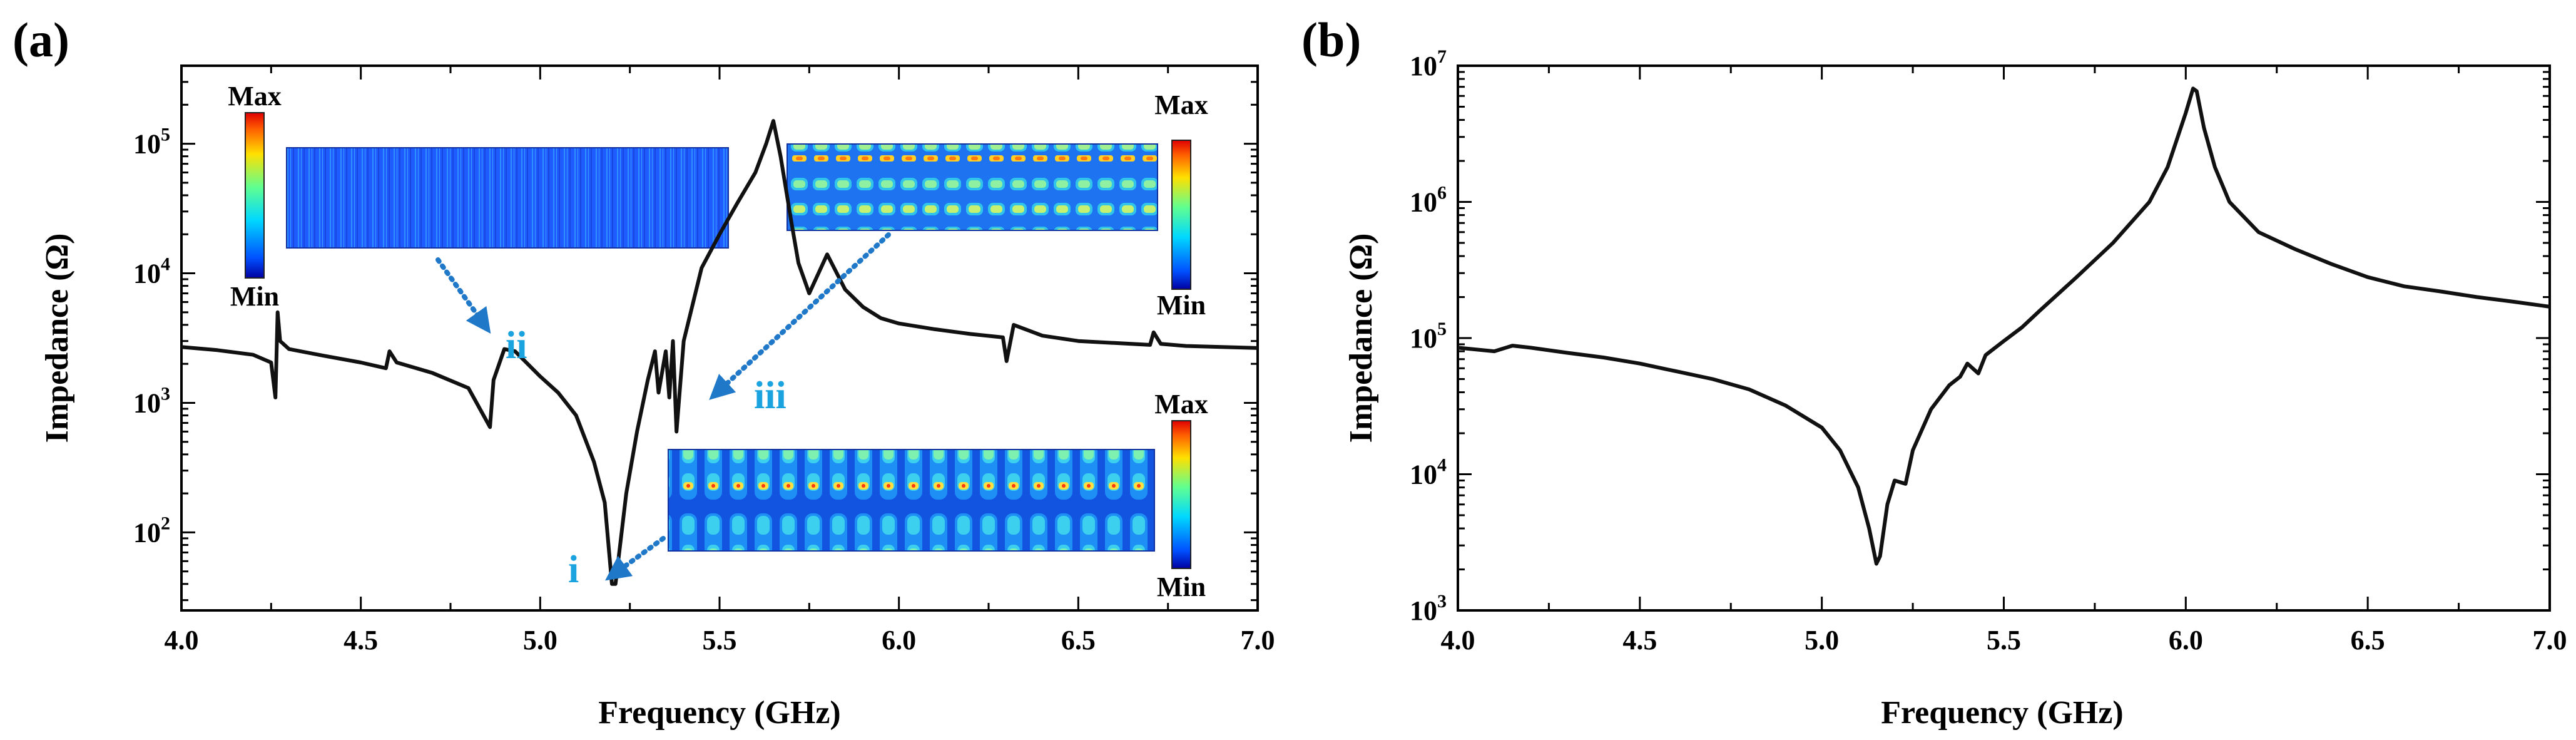  I want to click on y-tick-label-b: 10⁷, so click(1429, 63).